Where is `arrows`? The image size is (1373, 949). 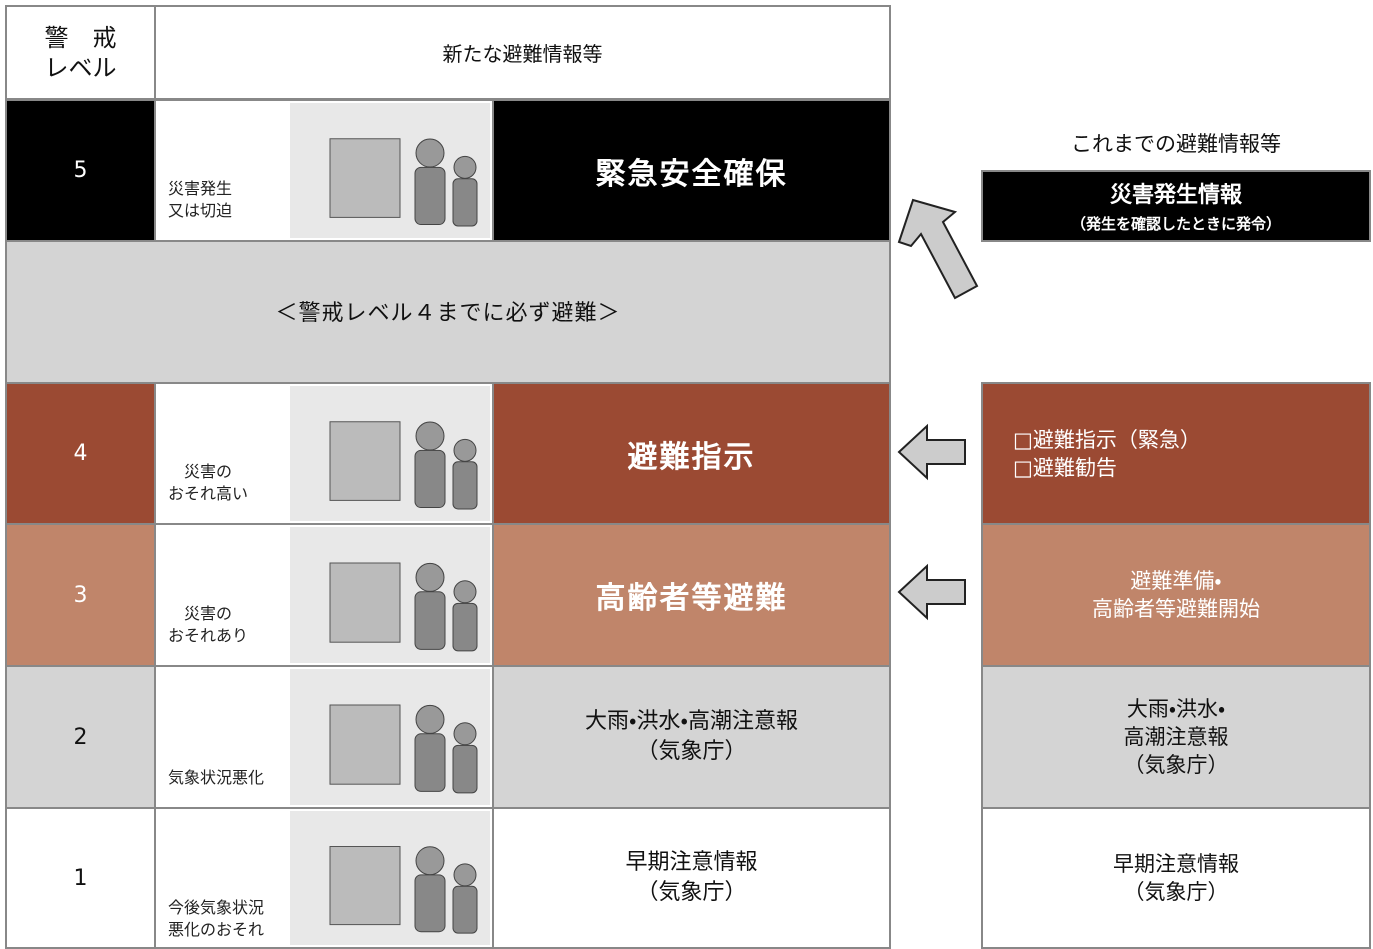
arrows is located at coordinates (938, 409).